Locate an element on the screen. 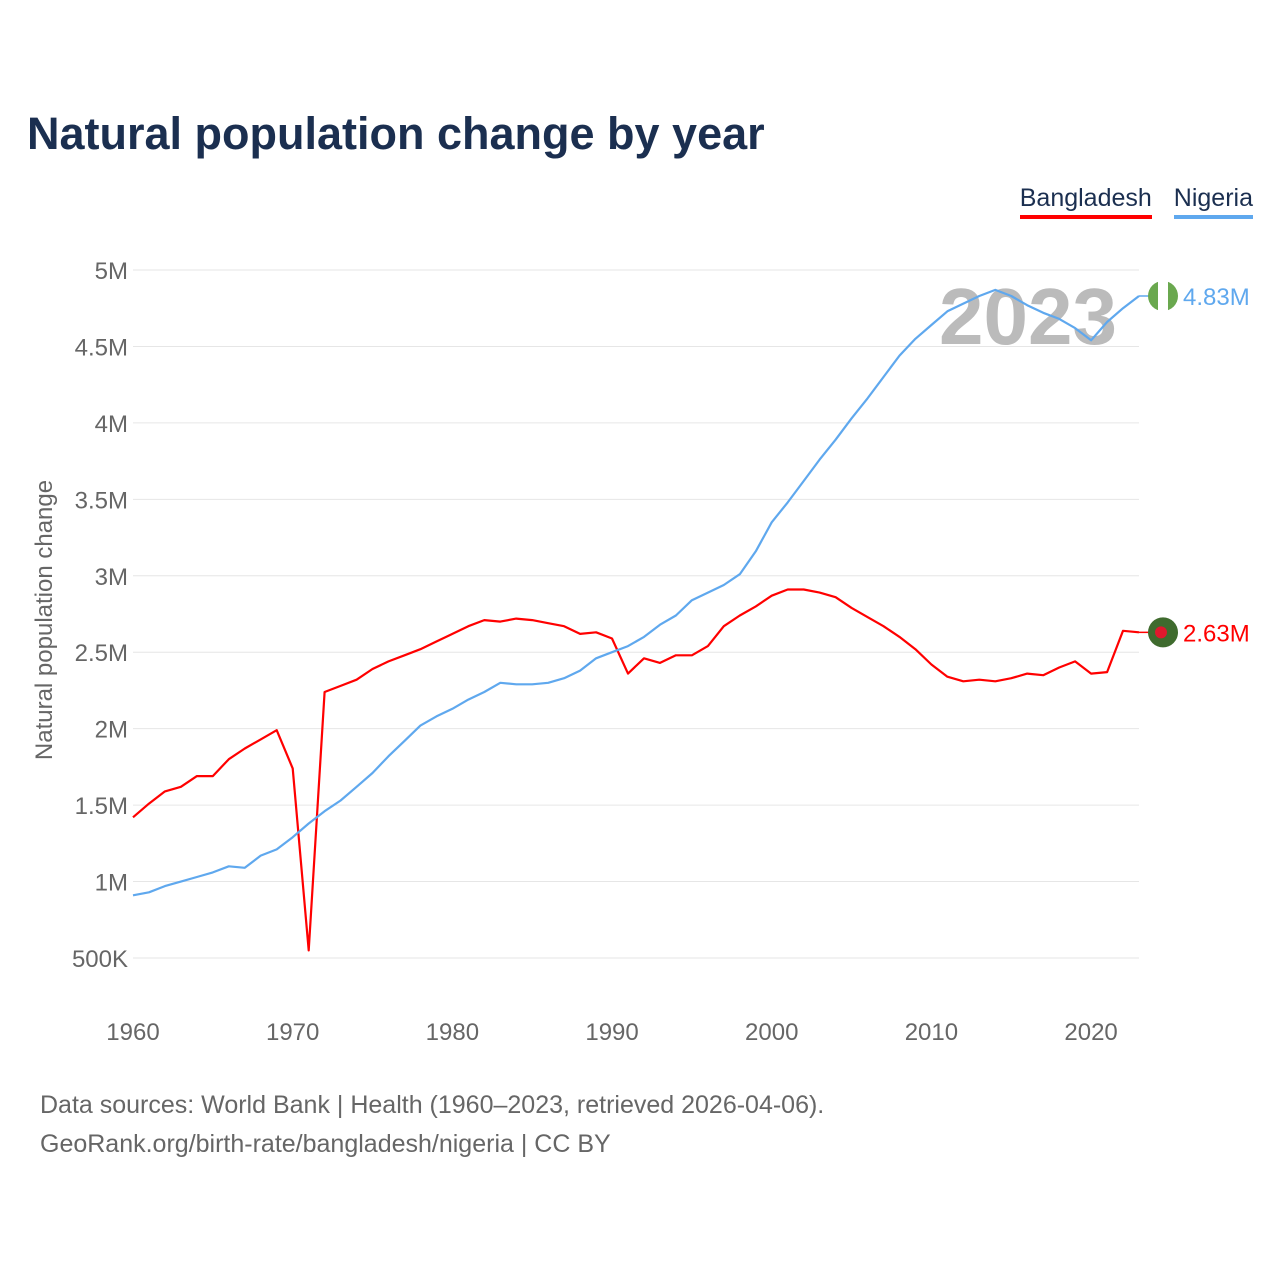 The image size is (1280, 1280). y-tick-label: 2.5M is located at coordinates (101, 653).